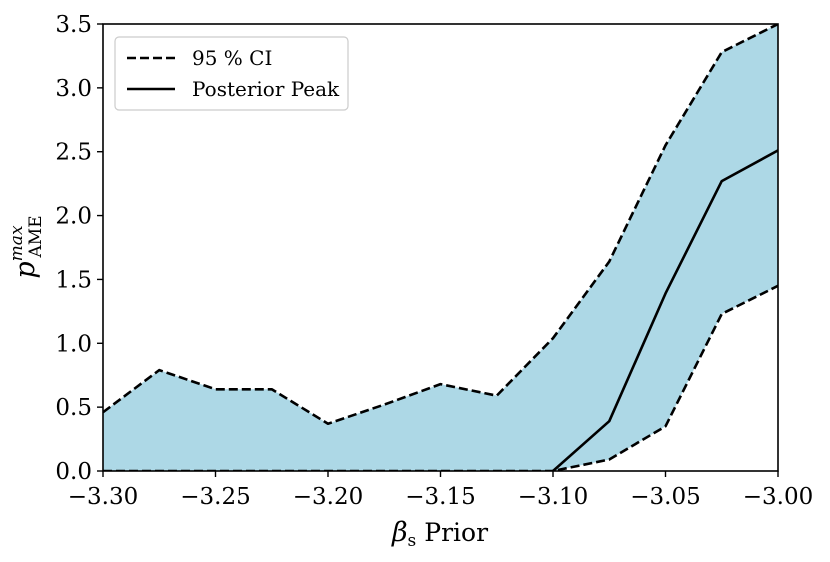  Describe the element at coordinates (73, 280) in the screenshot. I see `y-tick-label: 1.5` at that location.